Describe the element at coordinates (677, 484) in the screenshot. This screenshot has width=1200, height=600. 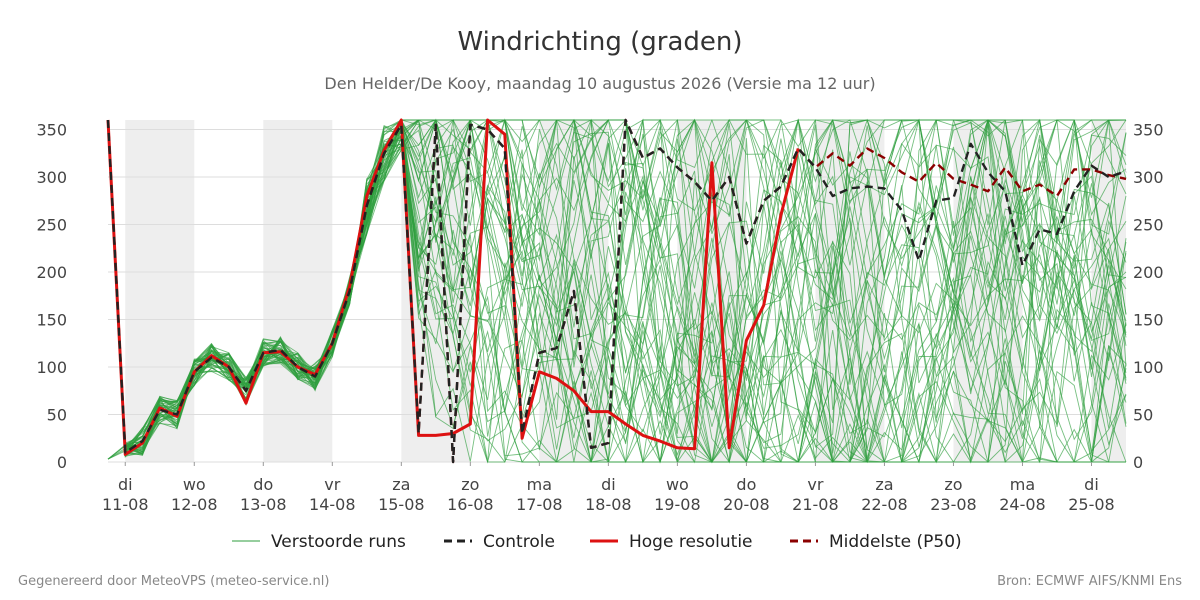
I see `x-tick-day-8: wo` at that location.